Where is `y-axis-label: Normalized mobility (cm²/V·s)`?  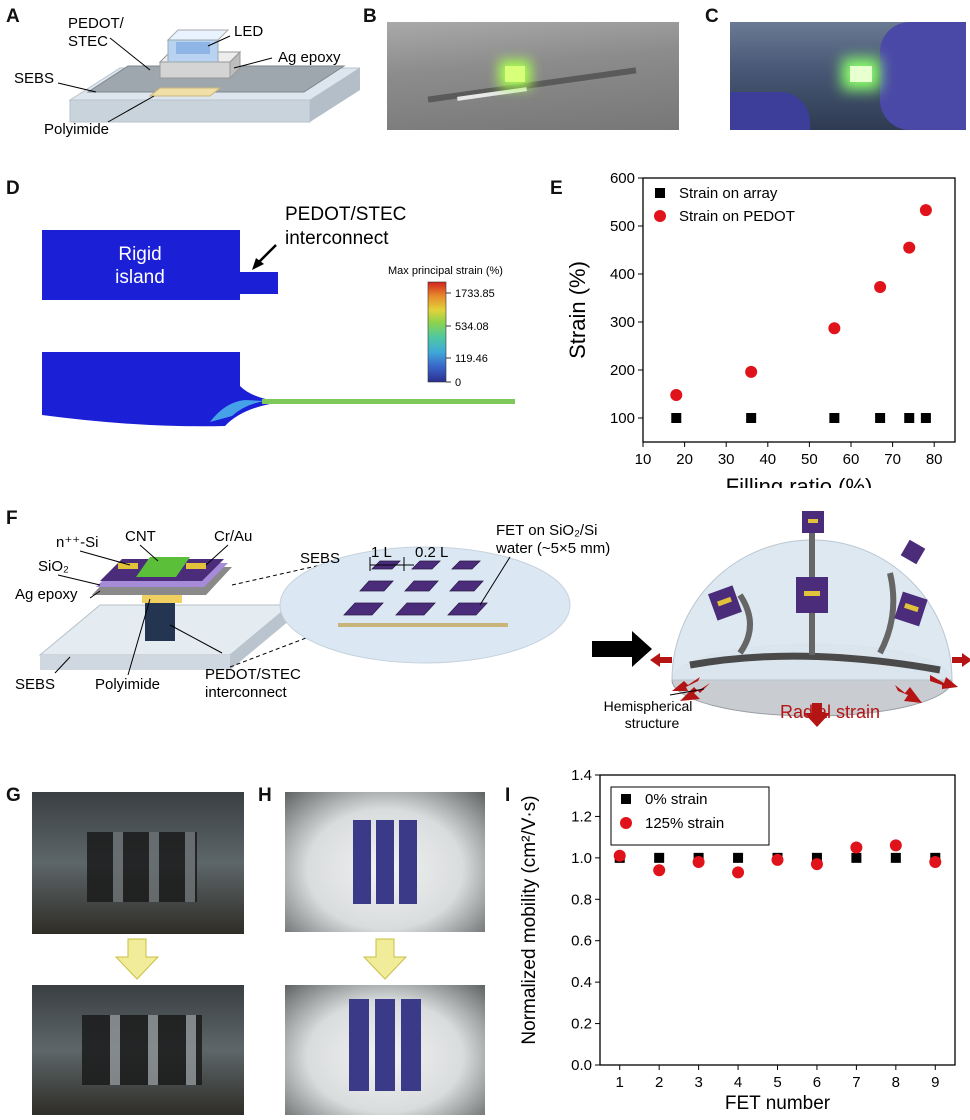
y-axis-label: Normalized mobility (cm²/V·s) is located at coordinates (529, 919).